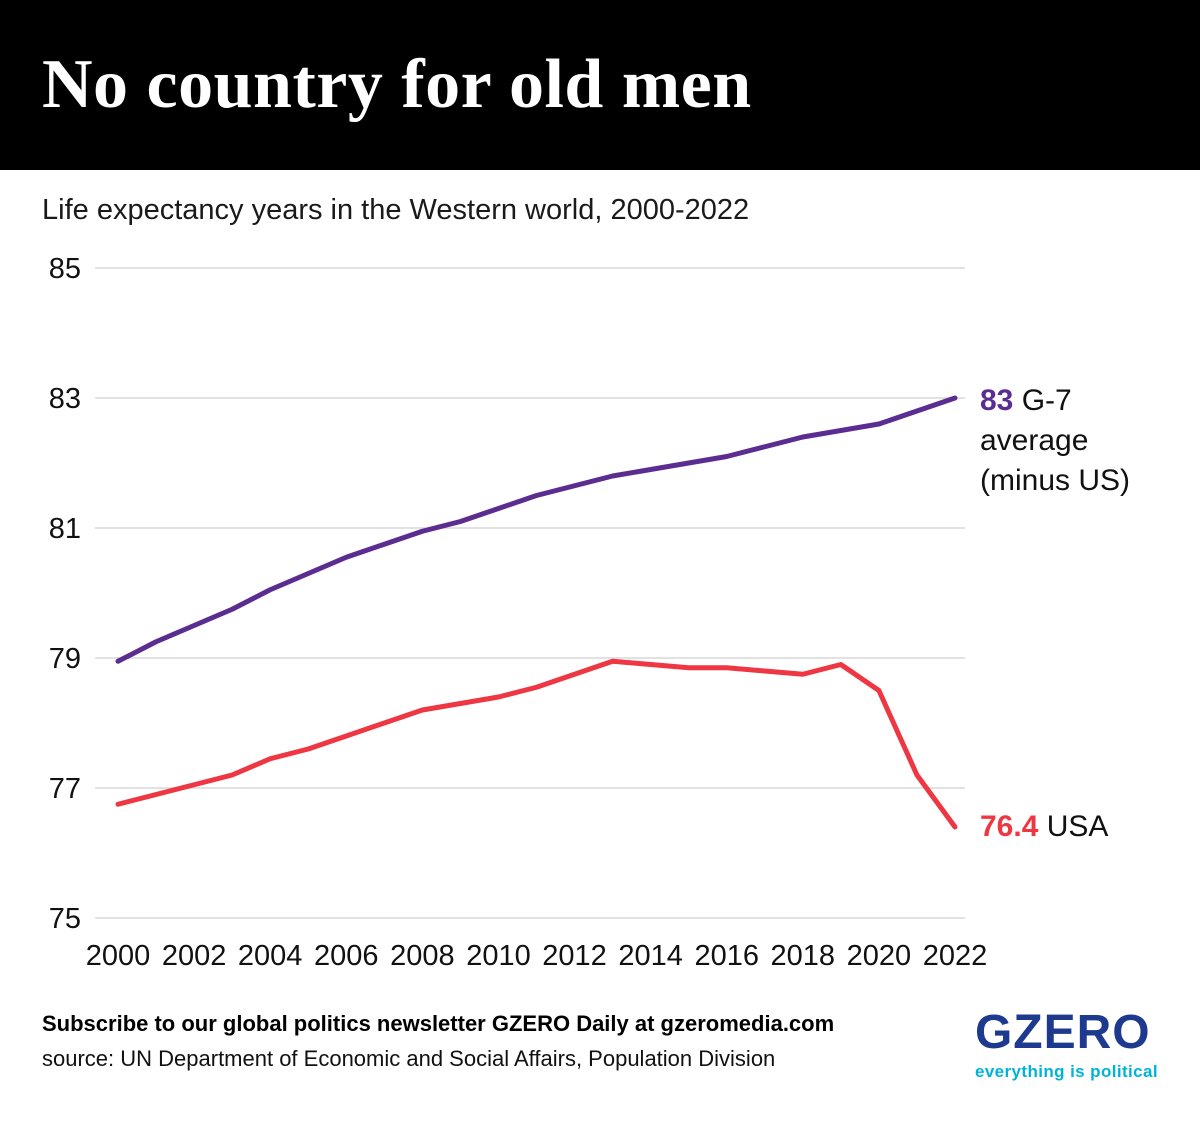 The image size is (1200, 1132). What do you see at coordinates (650, 956) in the screenshot?
I see `svg-text: 2014` at bounding box center [650, 956].